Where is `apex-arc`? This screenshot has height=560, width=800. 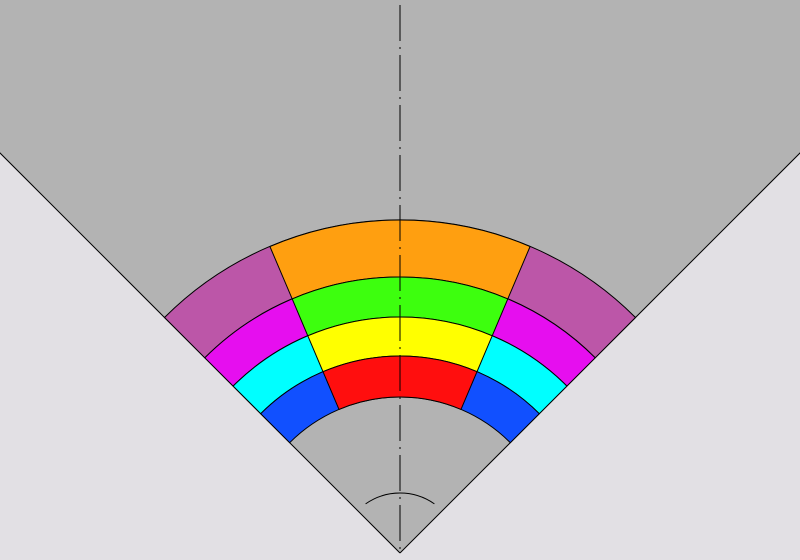
apex-arc is located at coordinates (400, 498).